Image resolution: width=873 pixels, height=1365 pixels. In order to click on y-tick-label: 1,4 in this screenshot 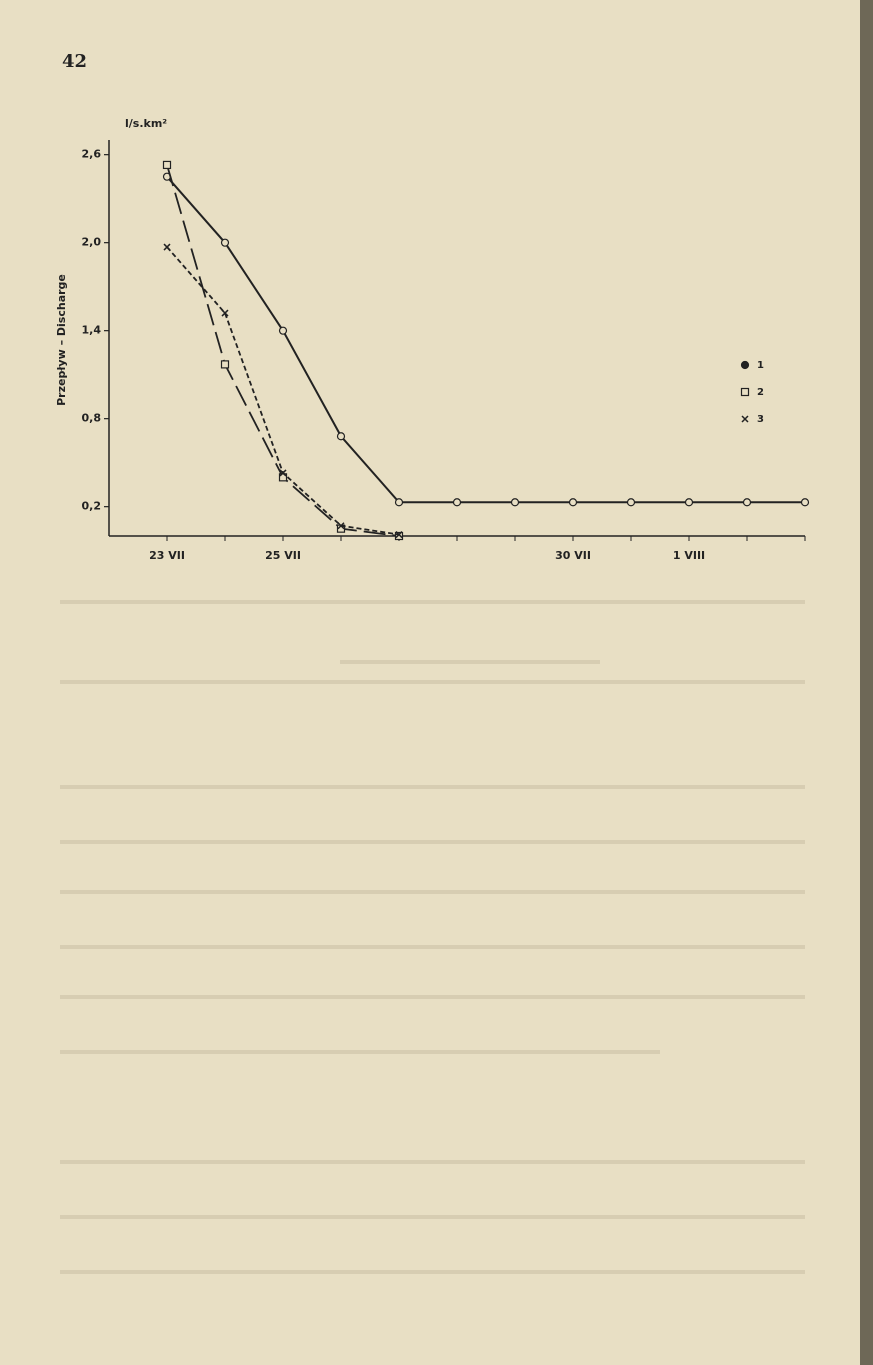, I will do `click(92, 330)`.